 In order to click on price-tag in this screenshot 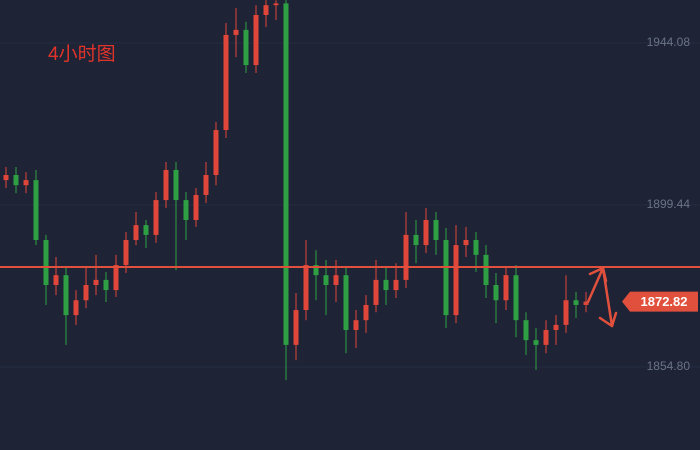, I will do `click(660, 301)`.